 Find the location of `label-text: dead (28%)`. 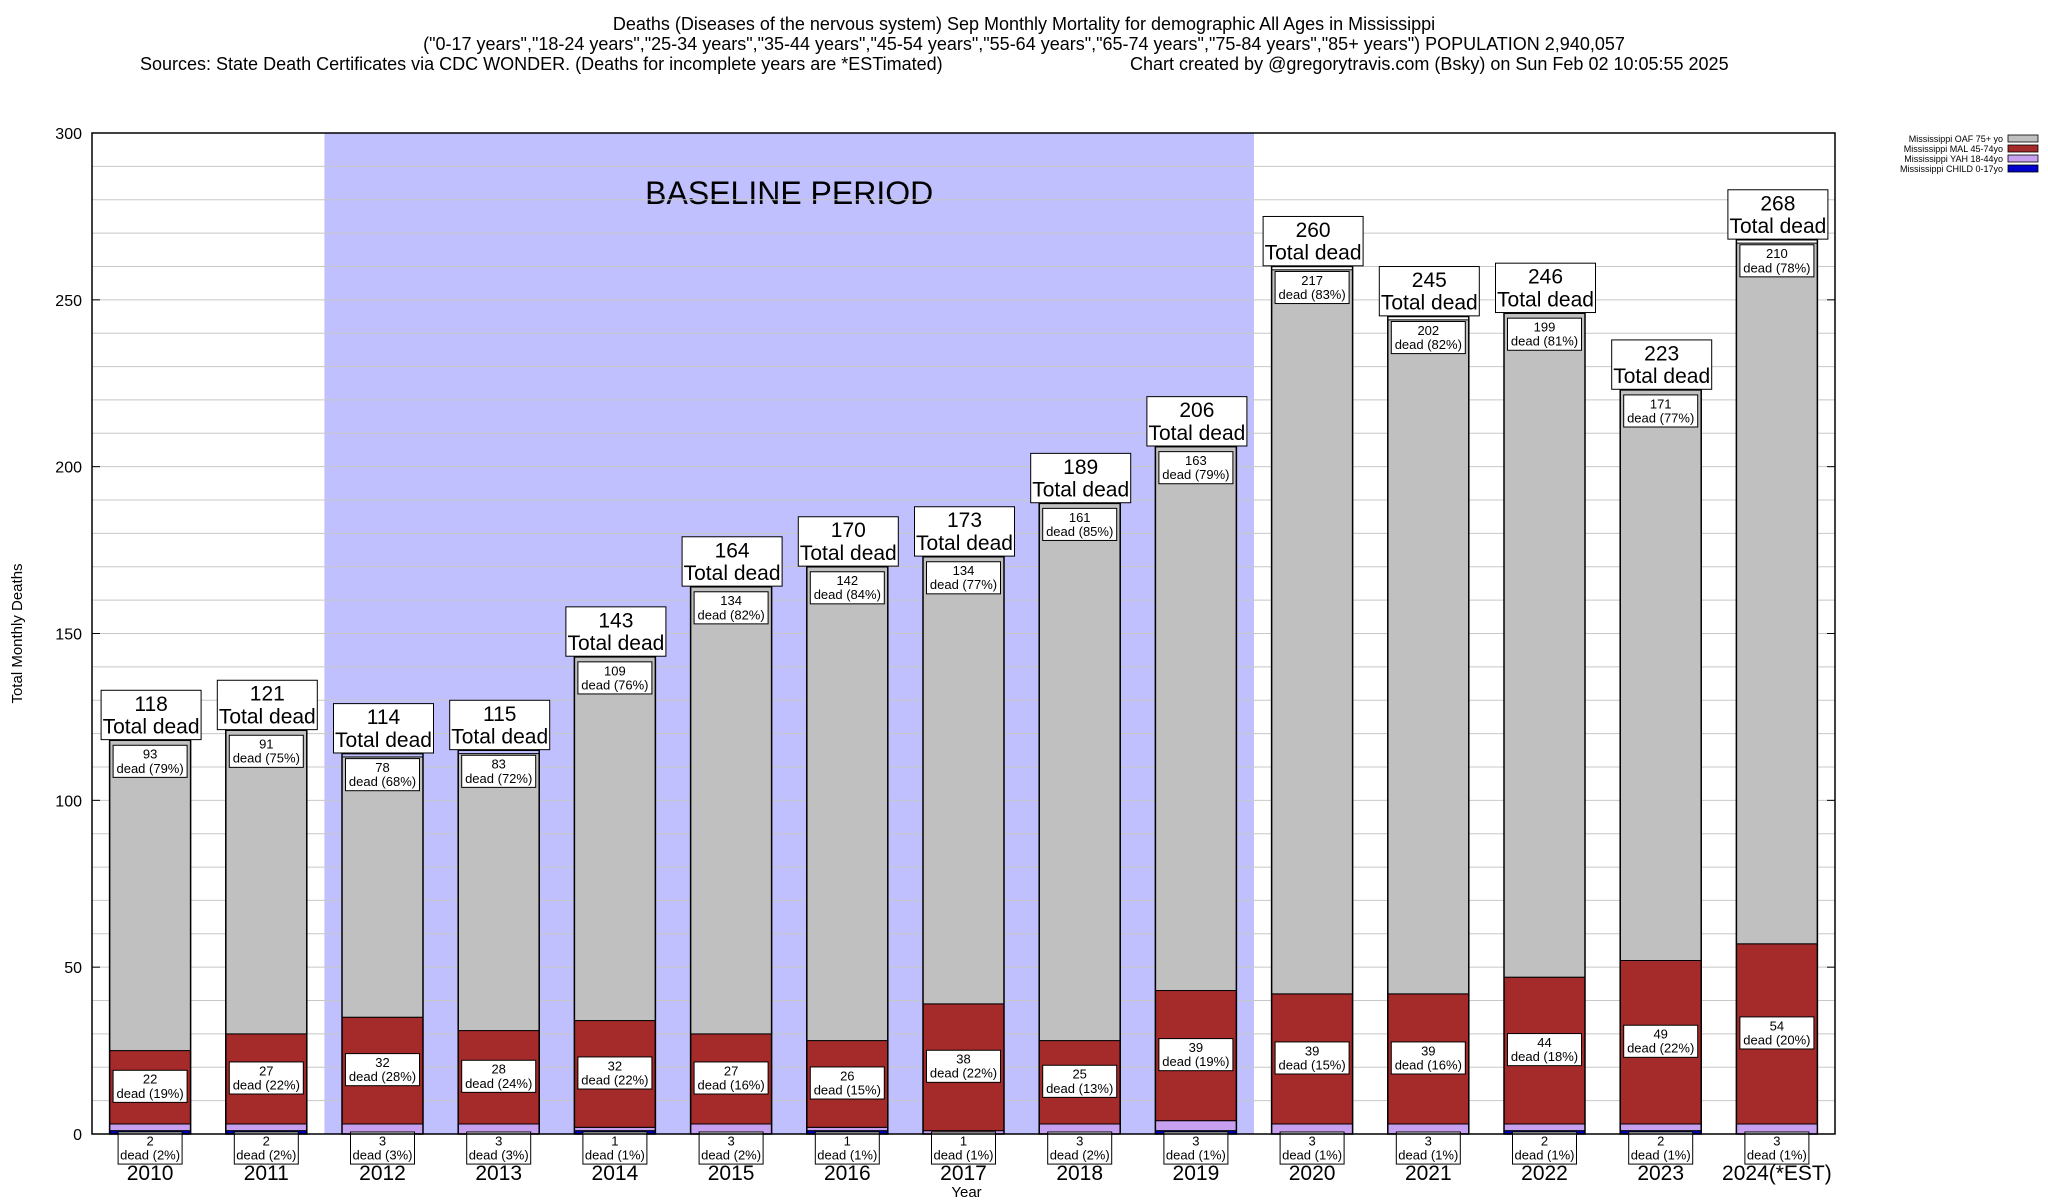

label-text: dead (28%) is located at coordinates (382, 1076).